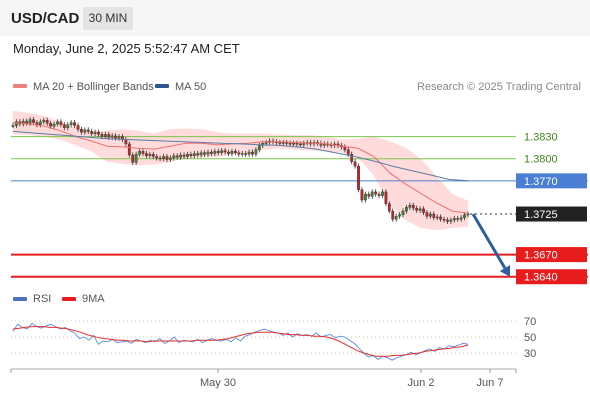  What do you see at coordinates (108, 18) in the screenshot?
I see `timeframe-button: 30 MIN` at bounding box center [108, 18].